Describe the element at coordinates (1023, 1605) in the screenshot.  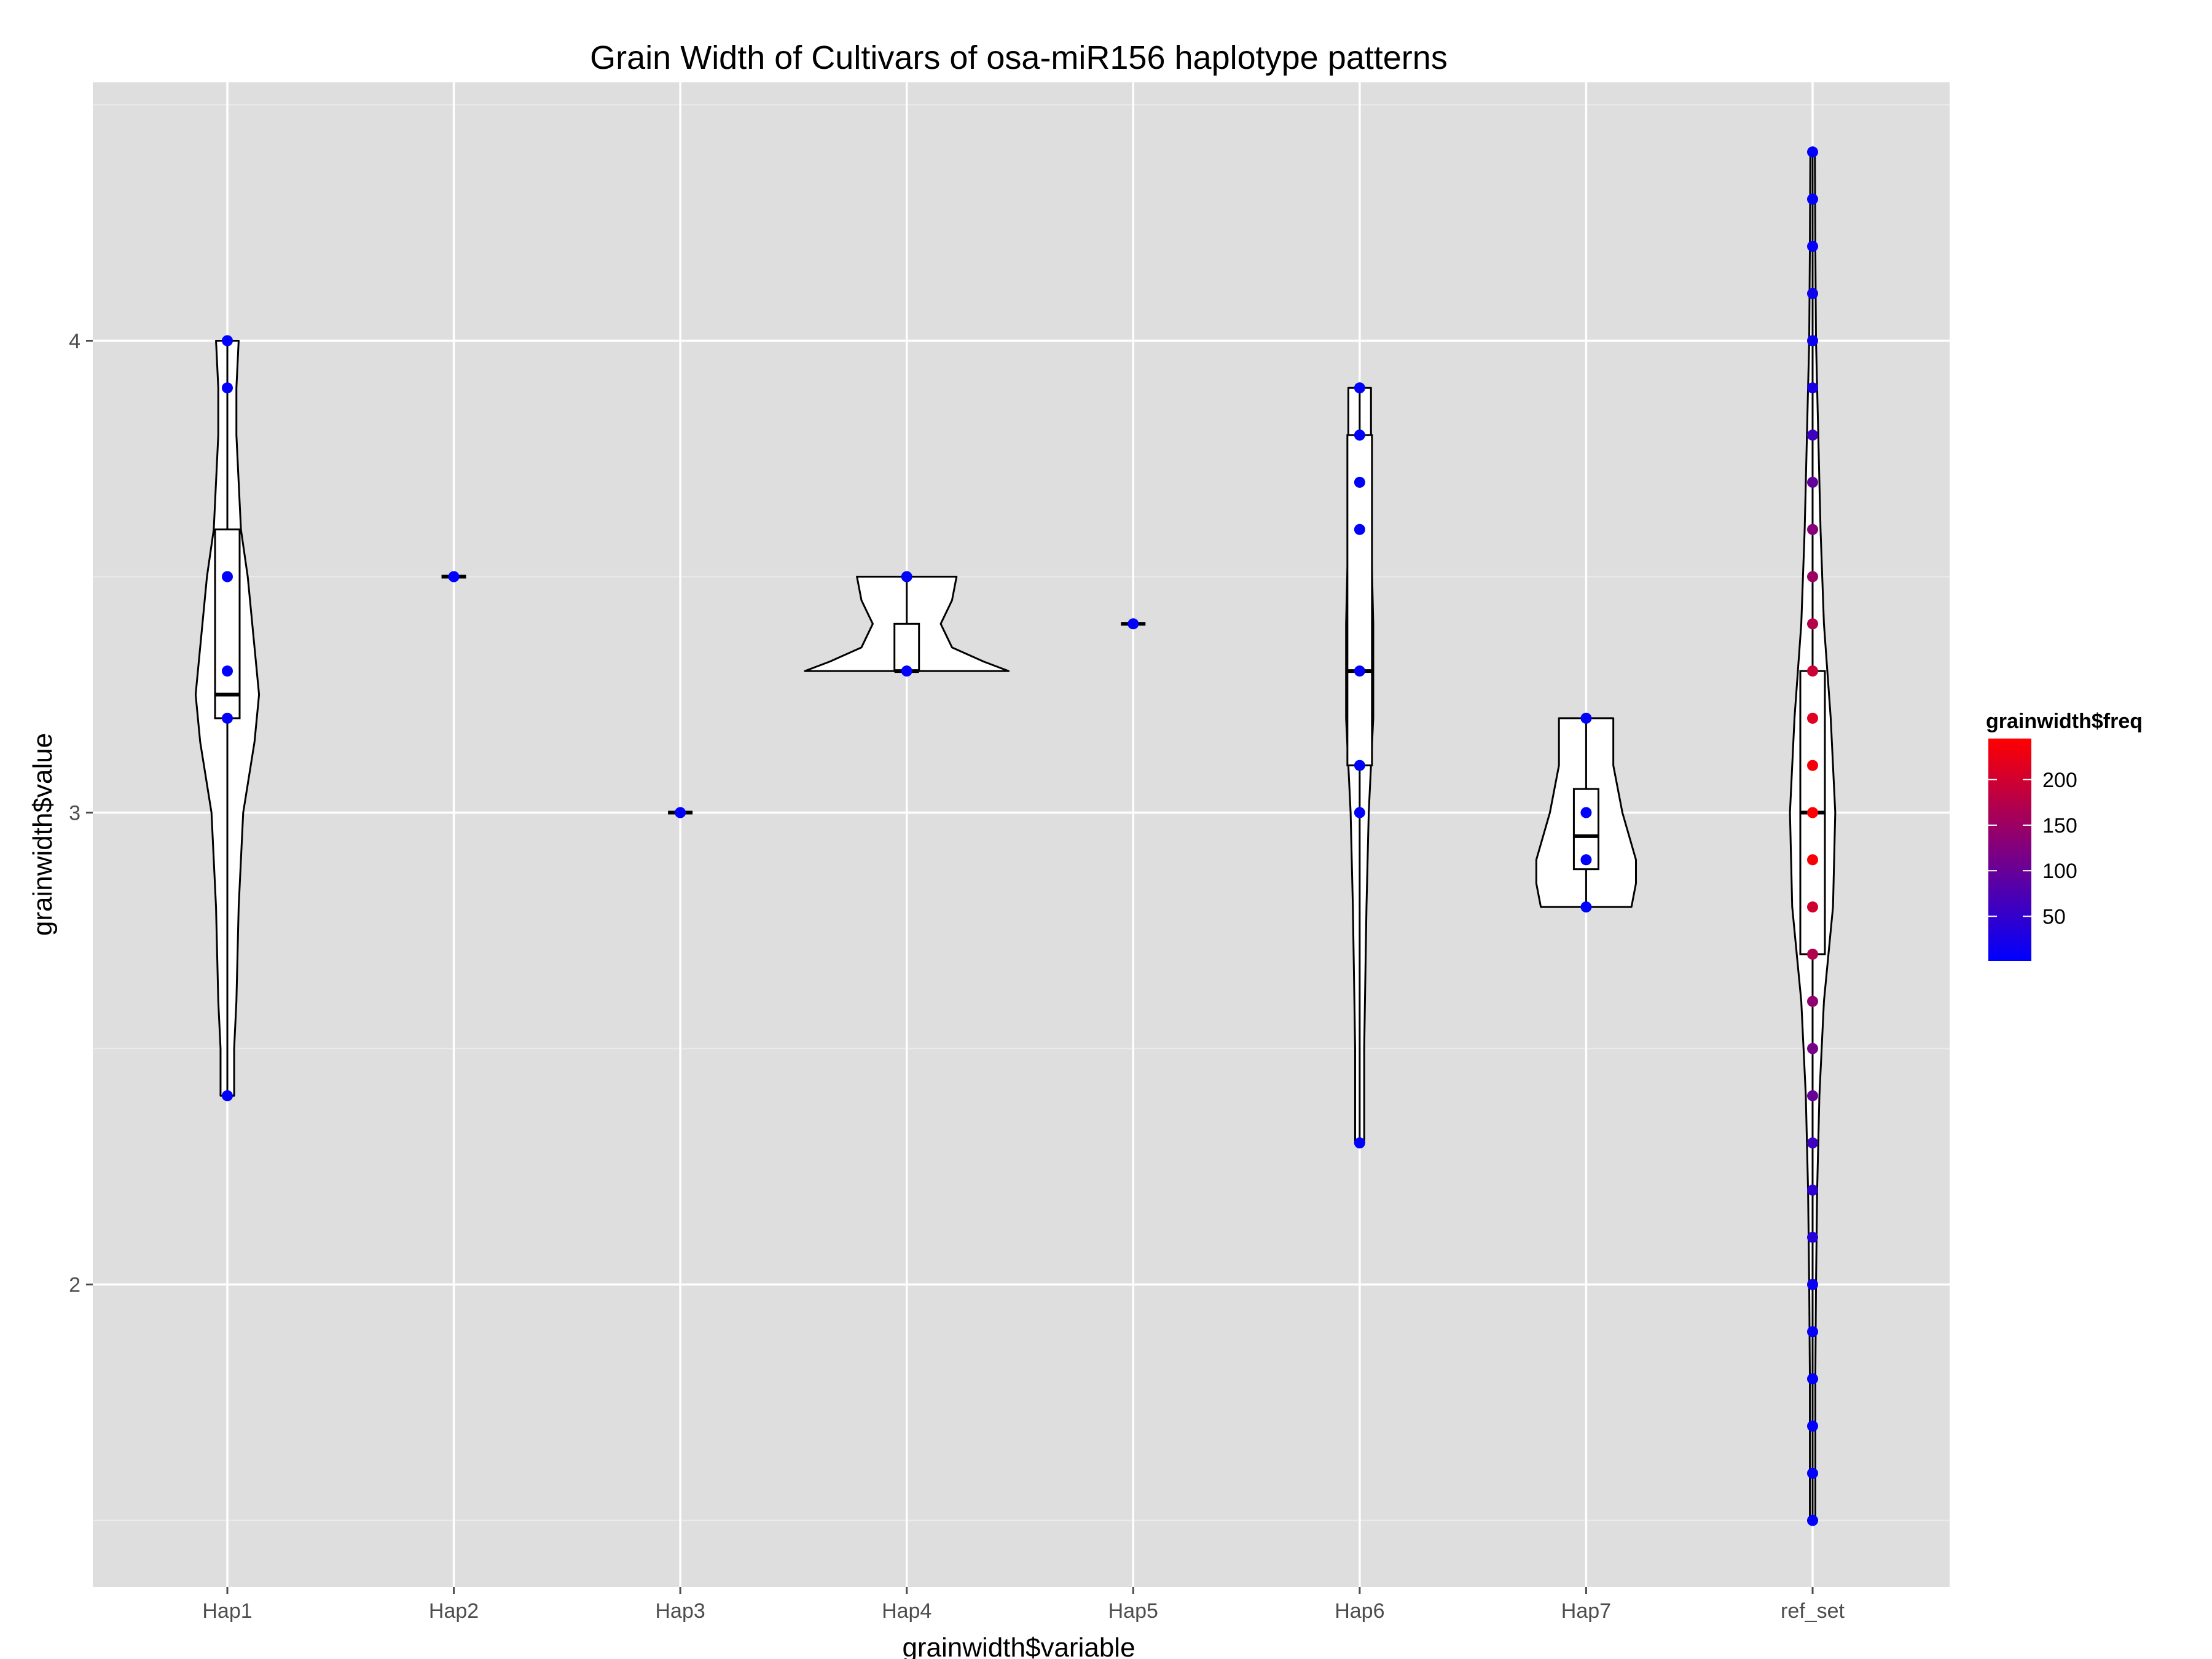
I see `x-axis: Hap1 Hap2 Hap3 Hap4 Hap5 Hap6 Hap7 ref_set` at that location.